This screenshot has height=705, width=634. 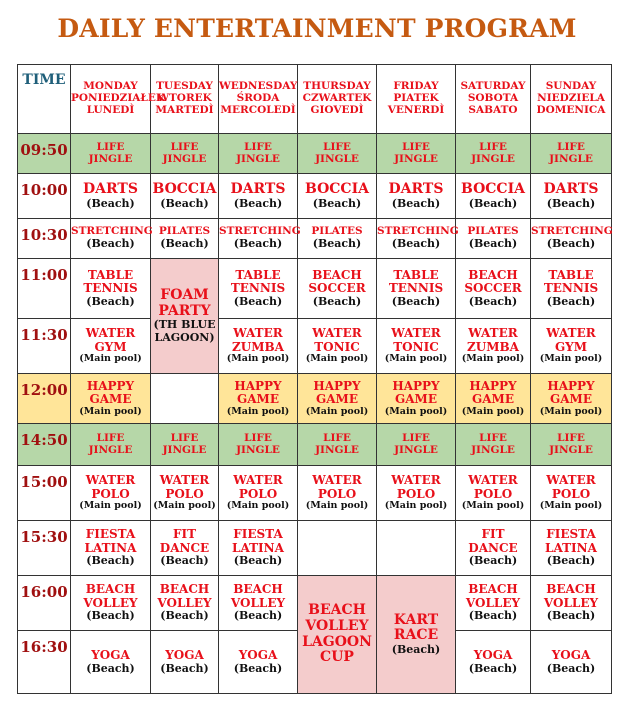 I want to click on activity-cell: TABLE TENNIS (Beach), so click(x=571, y=288).